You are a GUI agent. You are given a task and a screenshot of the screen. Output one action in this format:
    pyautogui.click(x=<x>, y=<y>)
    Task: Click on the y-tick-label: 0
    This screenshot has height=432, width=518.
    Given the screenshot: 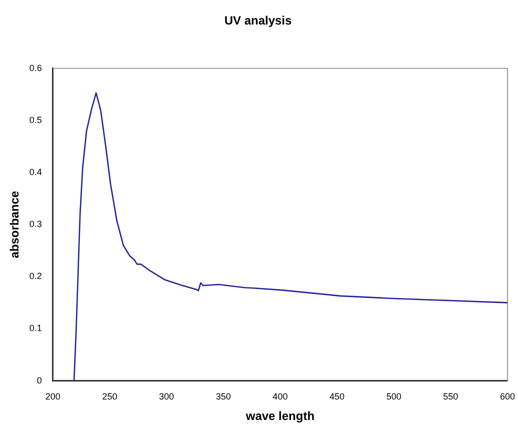 What is the action you would take?
    pyautogui.click(x=39, y=380)
    